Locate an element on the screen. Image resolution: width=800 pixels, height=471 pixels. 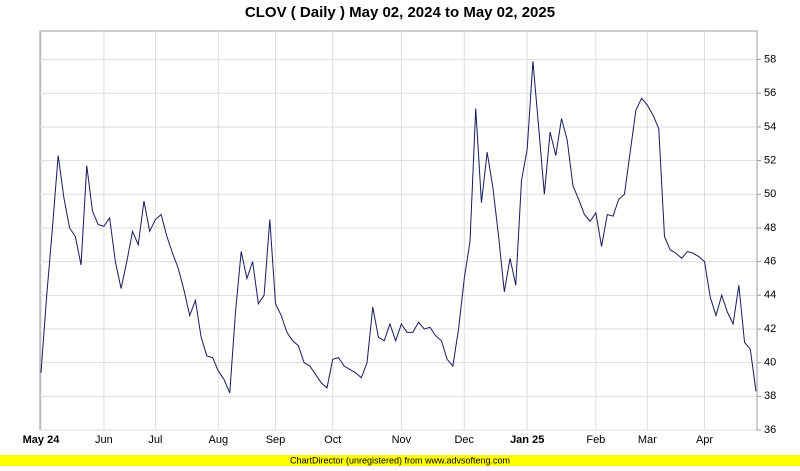
x-tick-label: Oct is located at coordinates (332, 440).